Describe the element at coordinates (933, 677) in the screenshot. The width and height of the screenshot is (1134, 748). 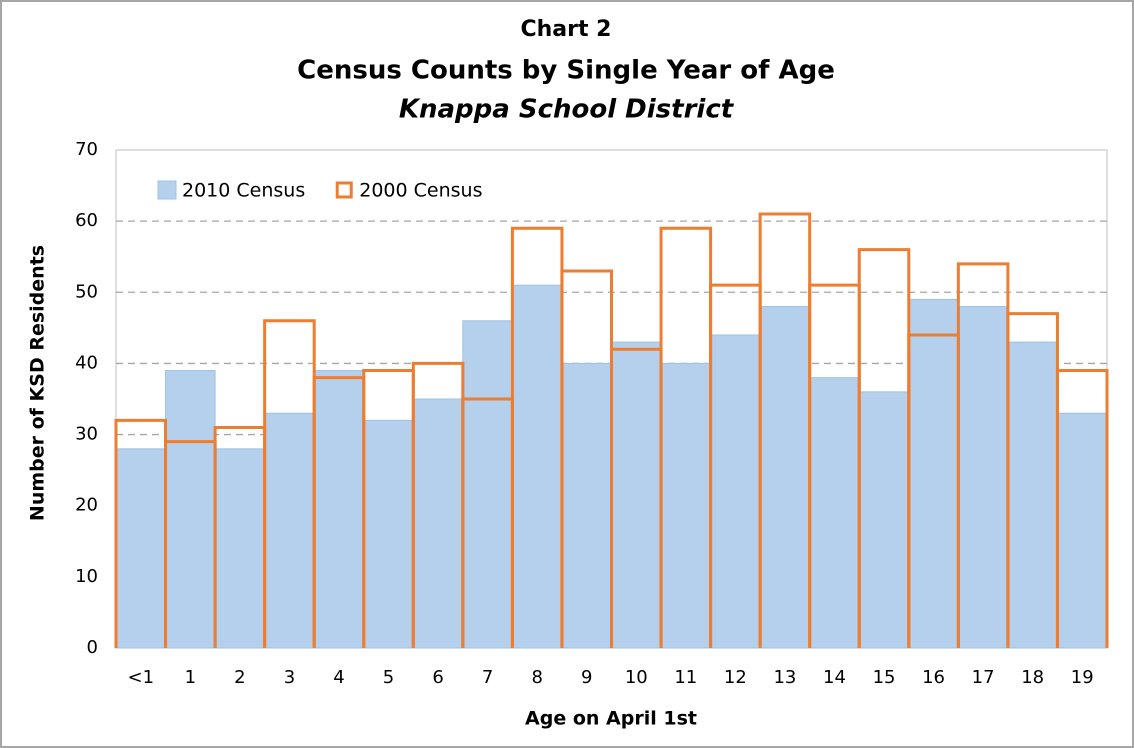
I see `x-tick-label: 16` at that location.